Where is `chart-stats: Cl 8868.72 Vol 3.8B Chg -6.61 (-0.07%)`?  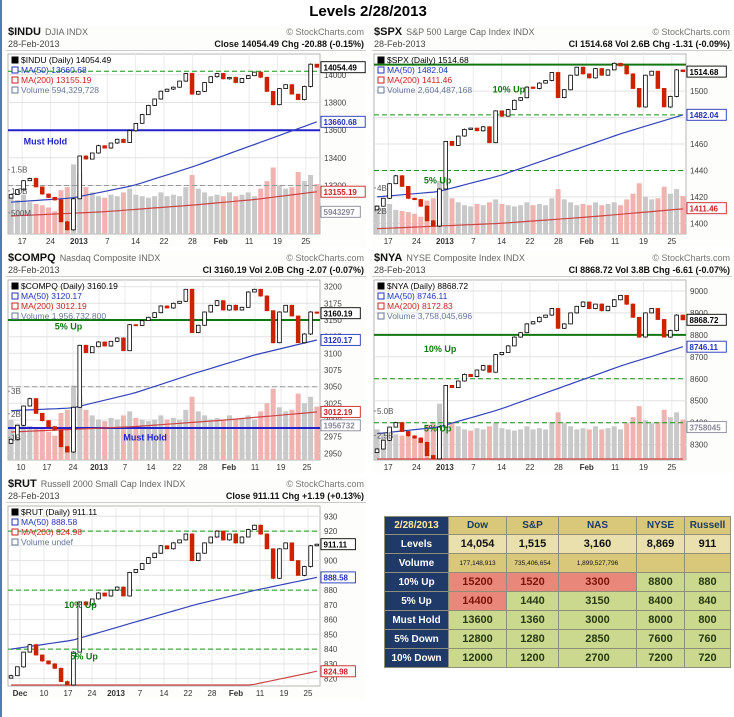 chart-stats: Cl 8868.72 Vol 3.8B Chg -6.61 (-0.07%) is located at coordinates (649, 270).